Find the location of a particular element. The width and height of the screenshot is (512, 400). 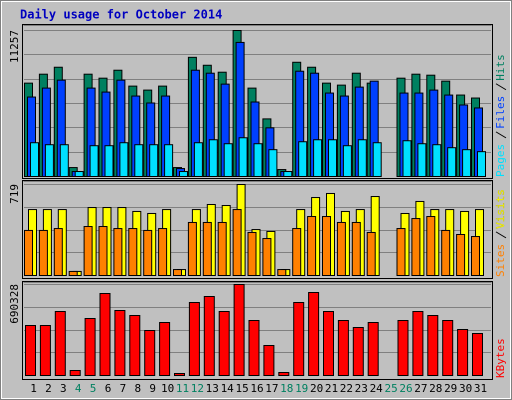

x-tick-label: 20 is located at coordinates (316, 388).